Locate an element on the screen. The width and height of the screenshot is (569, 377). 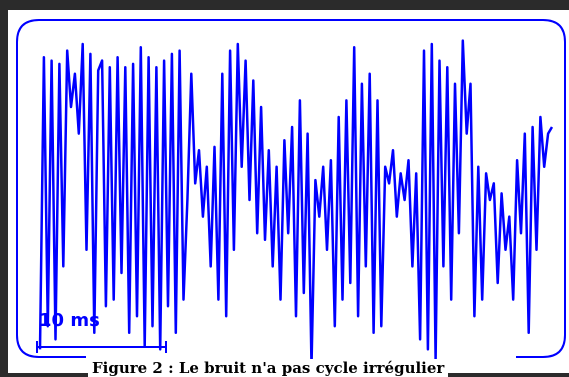
scale-bar-label: 10 ms is located at coordinates (69, 320).